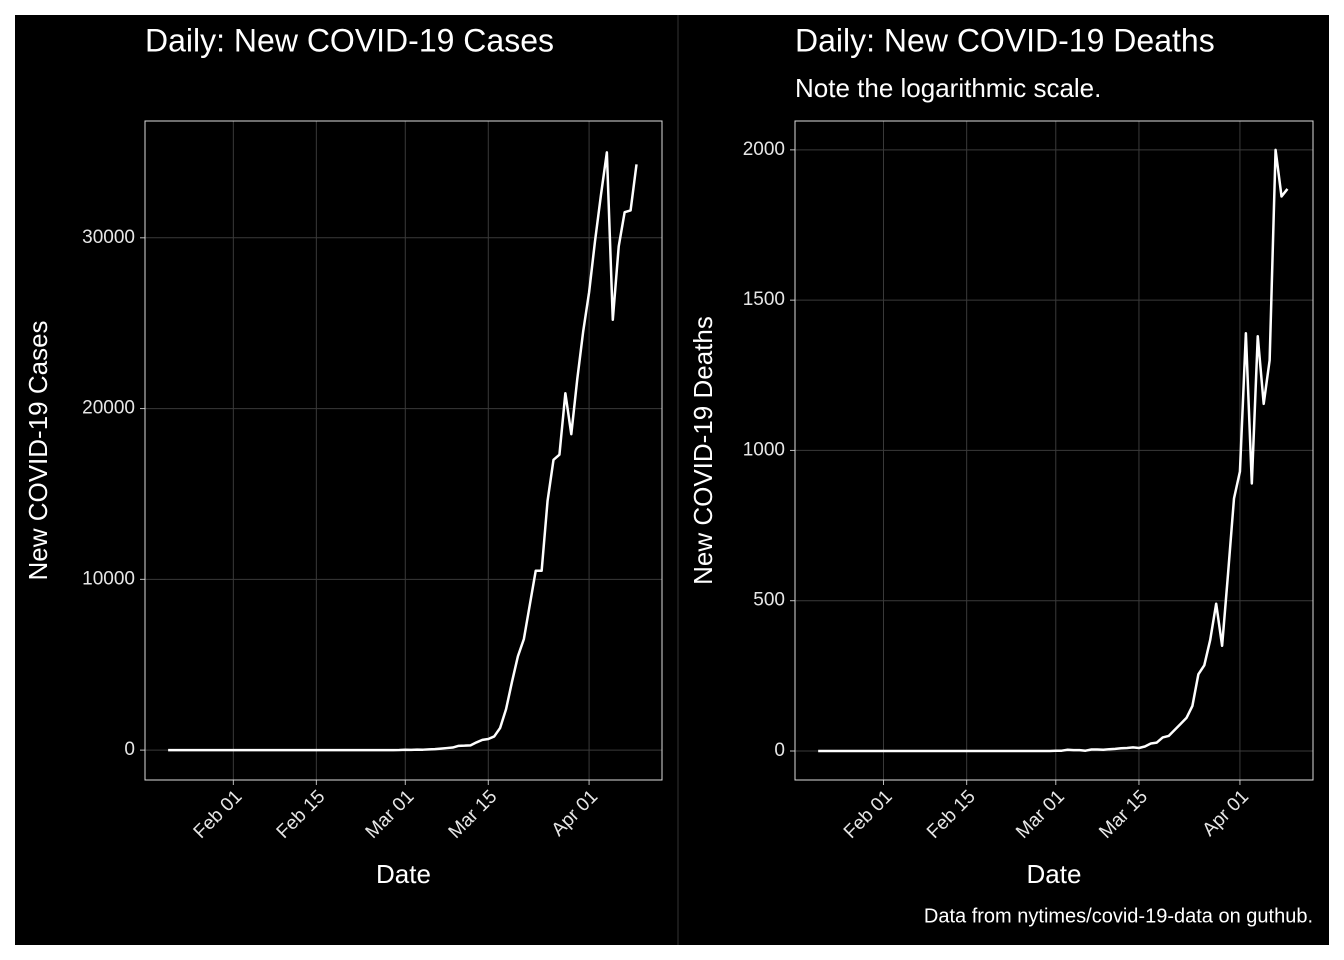 Image resolution: width=1344 pixels, height=960 pixels. I want to click on y-axis-title: New COVID-19 Cases, so click(38, 450).